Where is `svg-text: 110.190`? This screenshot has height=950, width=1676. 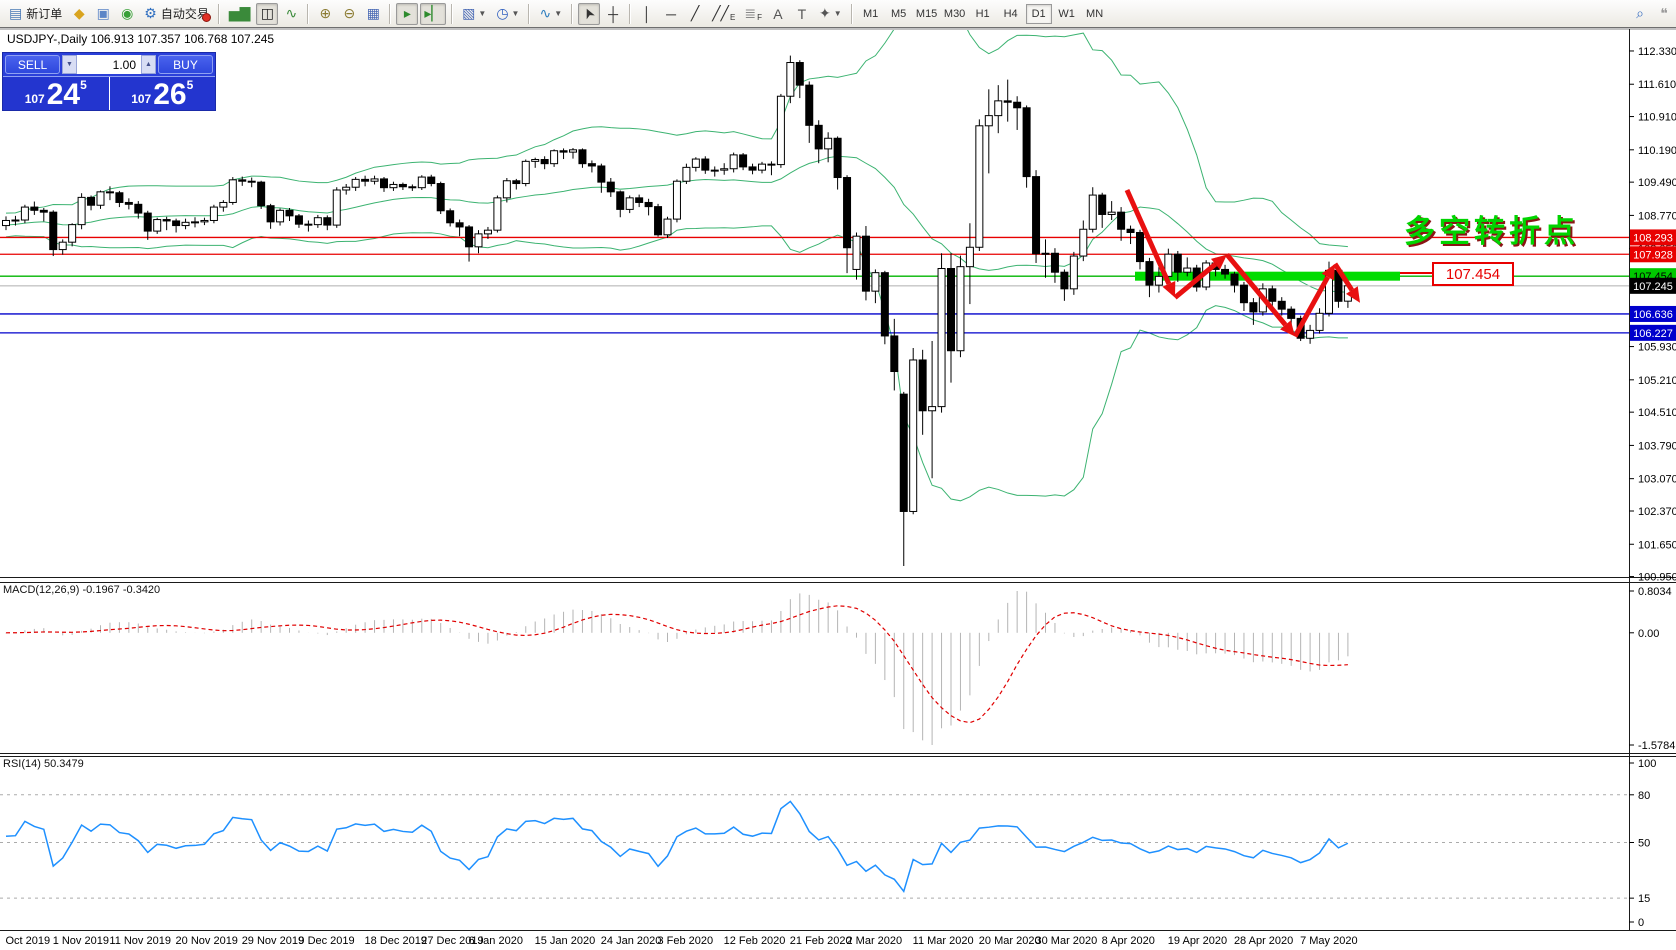 svg-text: 110.190 is located at coordinates (1657, 151).